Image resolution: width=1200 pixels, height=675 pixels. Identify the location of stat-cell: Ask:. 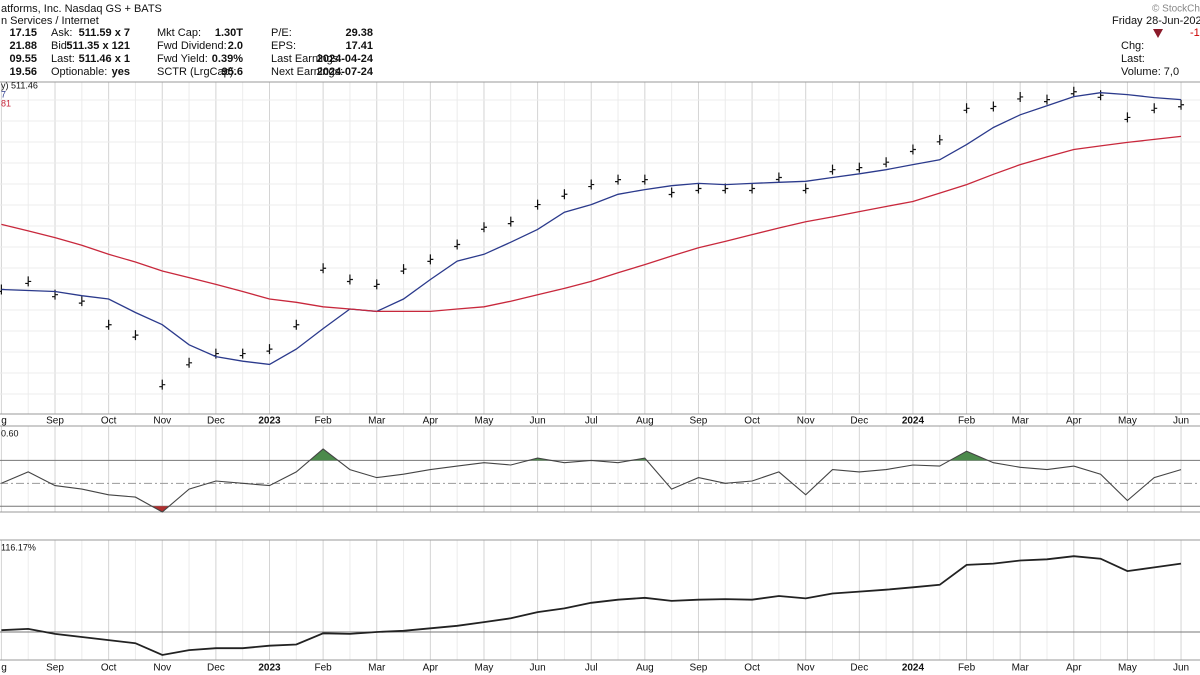
(61, 33).